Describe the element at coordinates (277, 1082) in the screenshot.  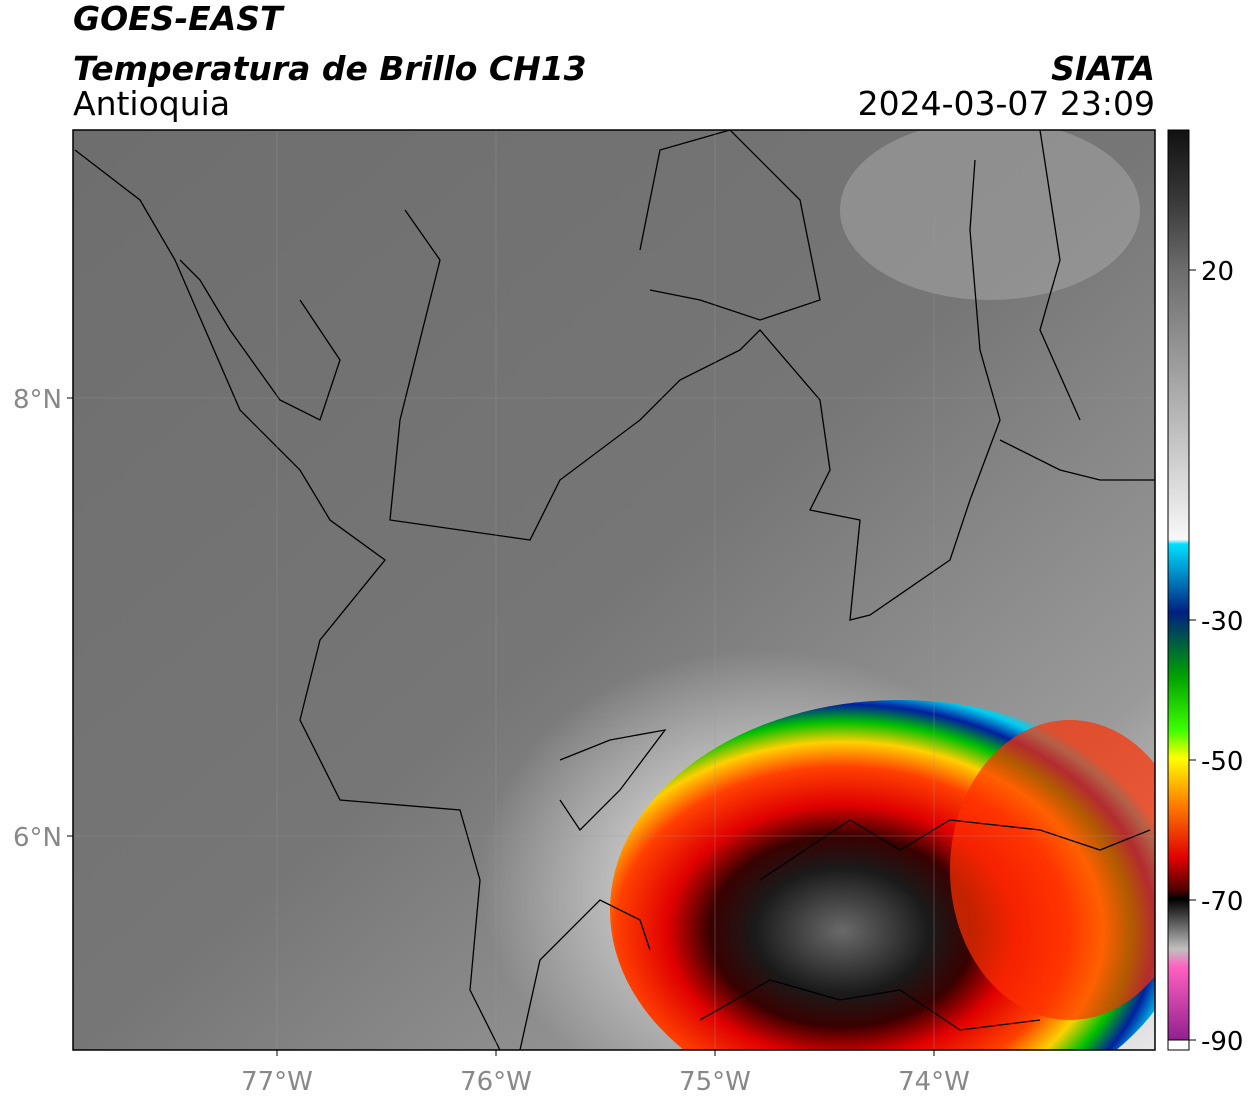
I see `lon-label: 77°W` at that location.